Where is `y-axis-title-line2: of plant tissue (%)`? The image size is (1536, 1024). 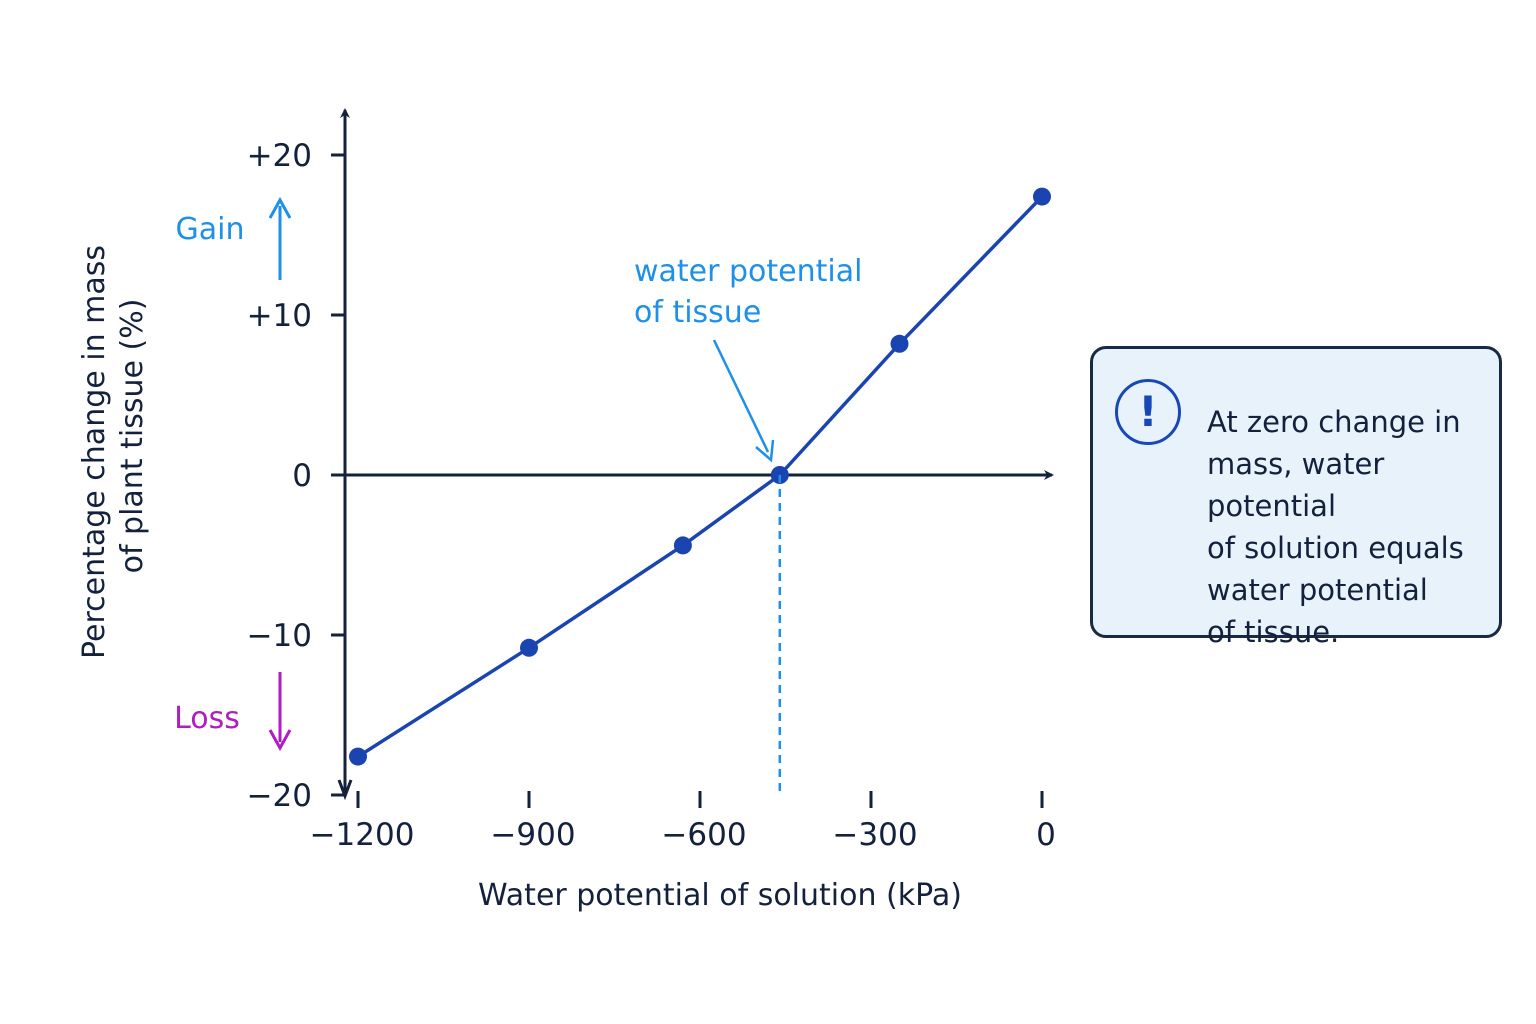
y-axis-title-line2: of plant tissue (%) is located at coordinates (132, 436).